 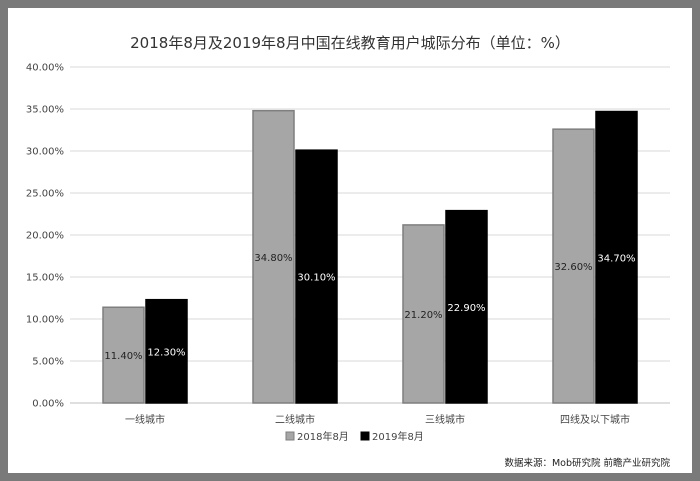 I want to click on y-tick-label: 25.00%, so click(x=45, y=194).